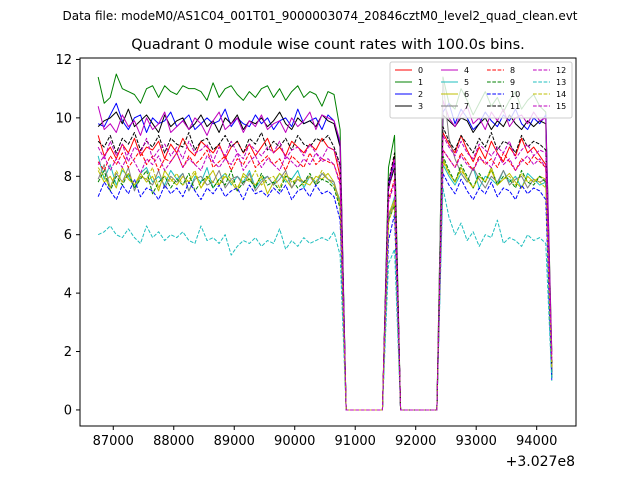 The width and height of the screenshot is (640, 484). Describe the element at coordinates (561, 106) in the screenshot. I see `legend-label-15: 15` at that location.